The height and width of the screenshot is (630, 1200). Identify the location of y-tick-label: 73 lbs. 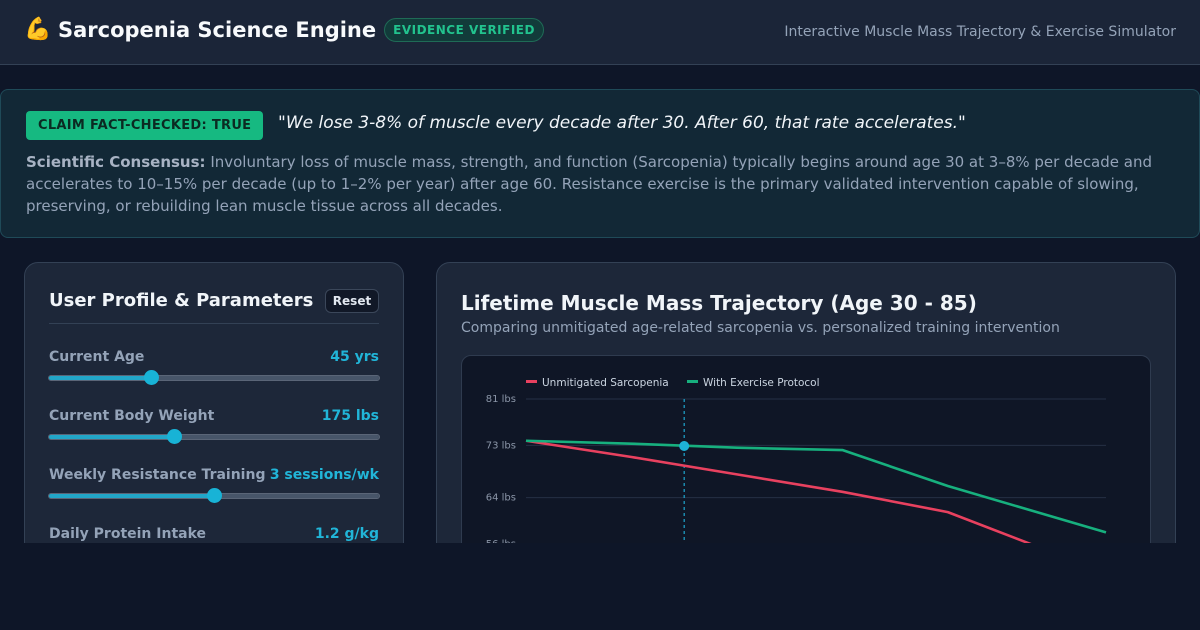
(501, 445).